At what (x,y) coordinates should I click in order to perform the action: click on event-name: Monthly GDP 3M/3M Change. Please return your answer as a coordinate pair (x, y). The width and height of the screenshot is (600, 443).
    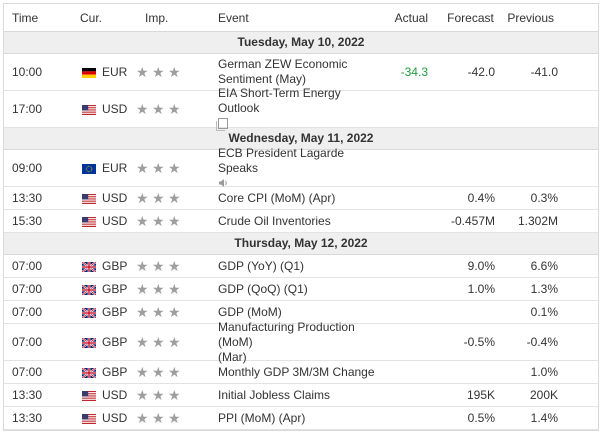
    Looking at the image, I should click on (290, 372).